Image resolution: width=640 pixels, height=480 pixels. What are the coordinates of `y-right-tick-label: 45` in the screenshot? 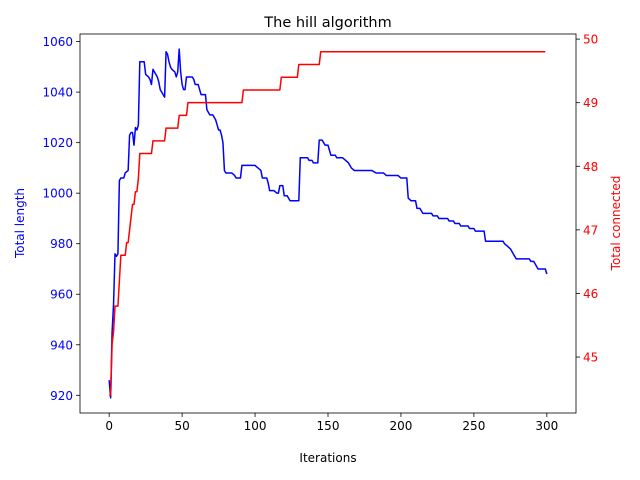 It's located at (590, 358).